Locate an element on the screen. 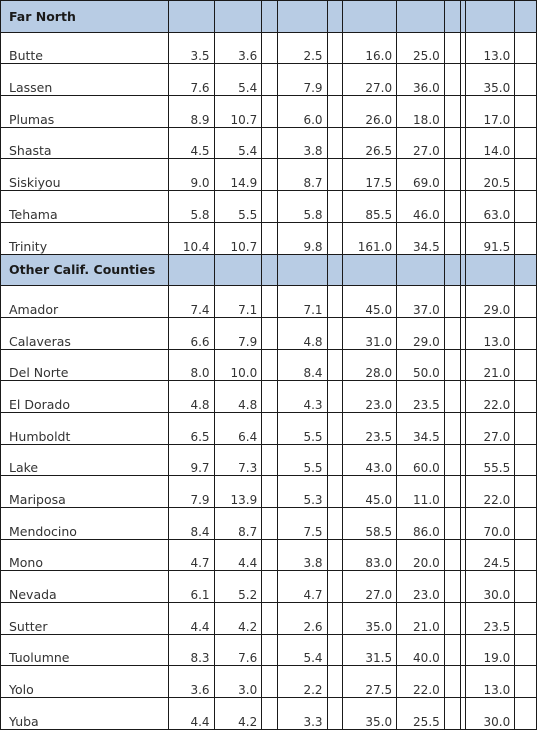 This screenshot has width=537, height=747. value-cell-v1: 7.4 is located at coordinates (191, 301).